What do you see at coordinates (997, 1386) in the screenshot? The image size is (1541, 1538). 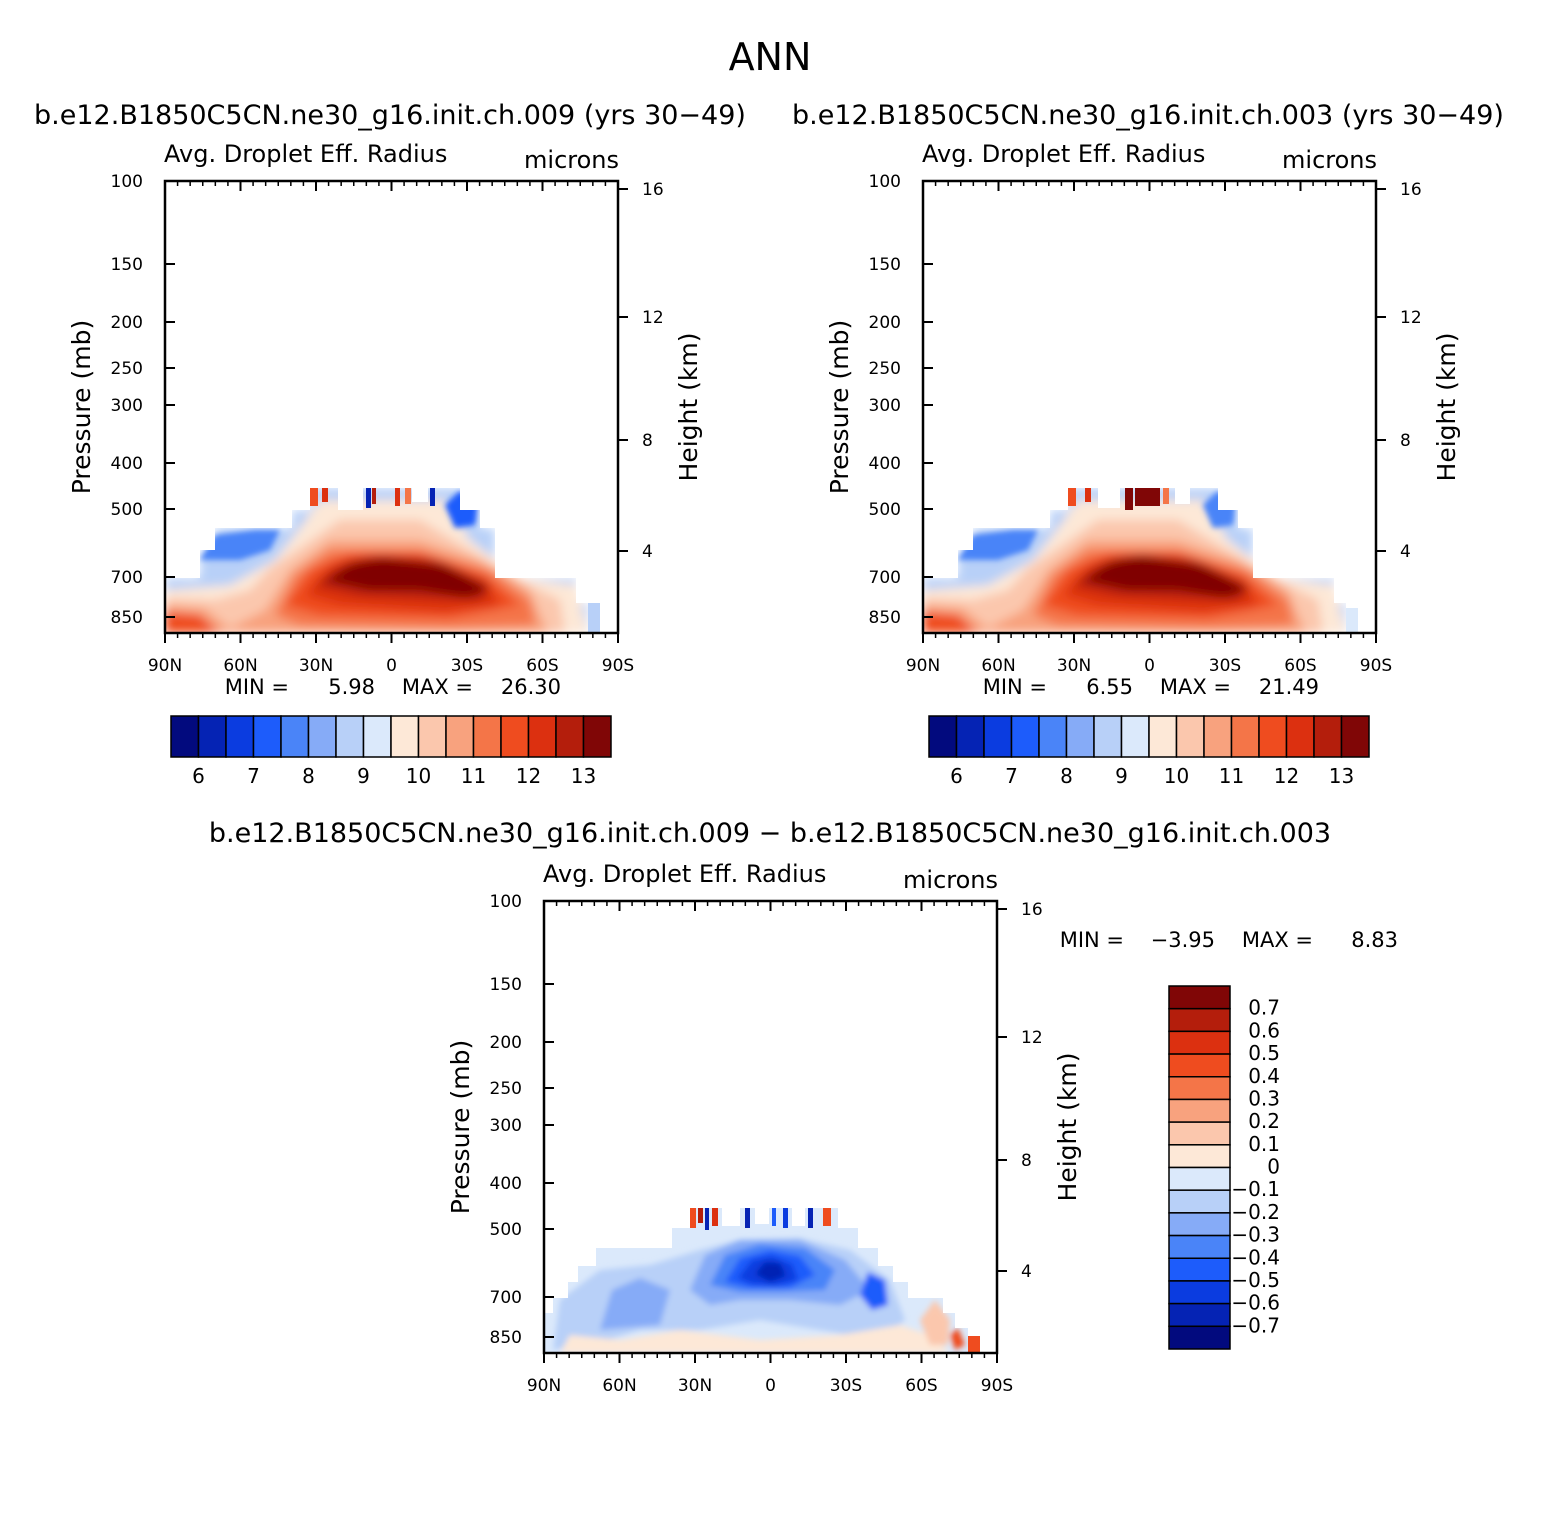 I see `x-tick-label: 90S` at bounding box center [997, 1386].